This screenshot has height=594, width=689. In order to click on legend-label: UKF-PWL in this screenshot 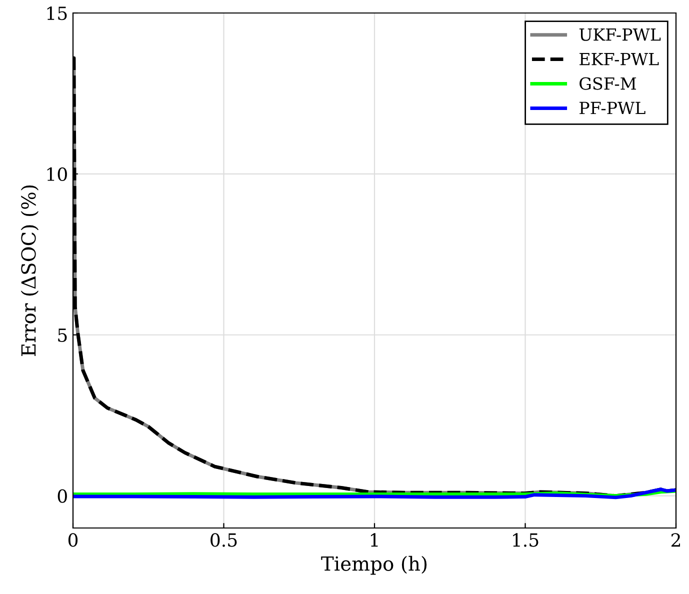, I will do `click(620, 34)`.